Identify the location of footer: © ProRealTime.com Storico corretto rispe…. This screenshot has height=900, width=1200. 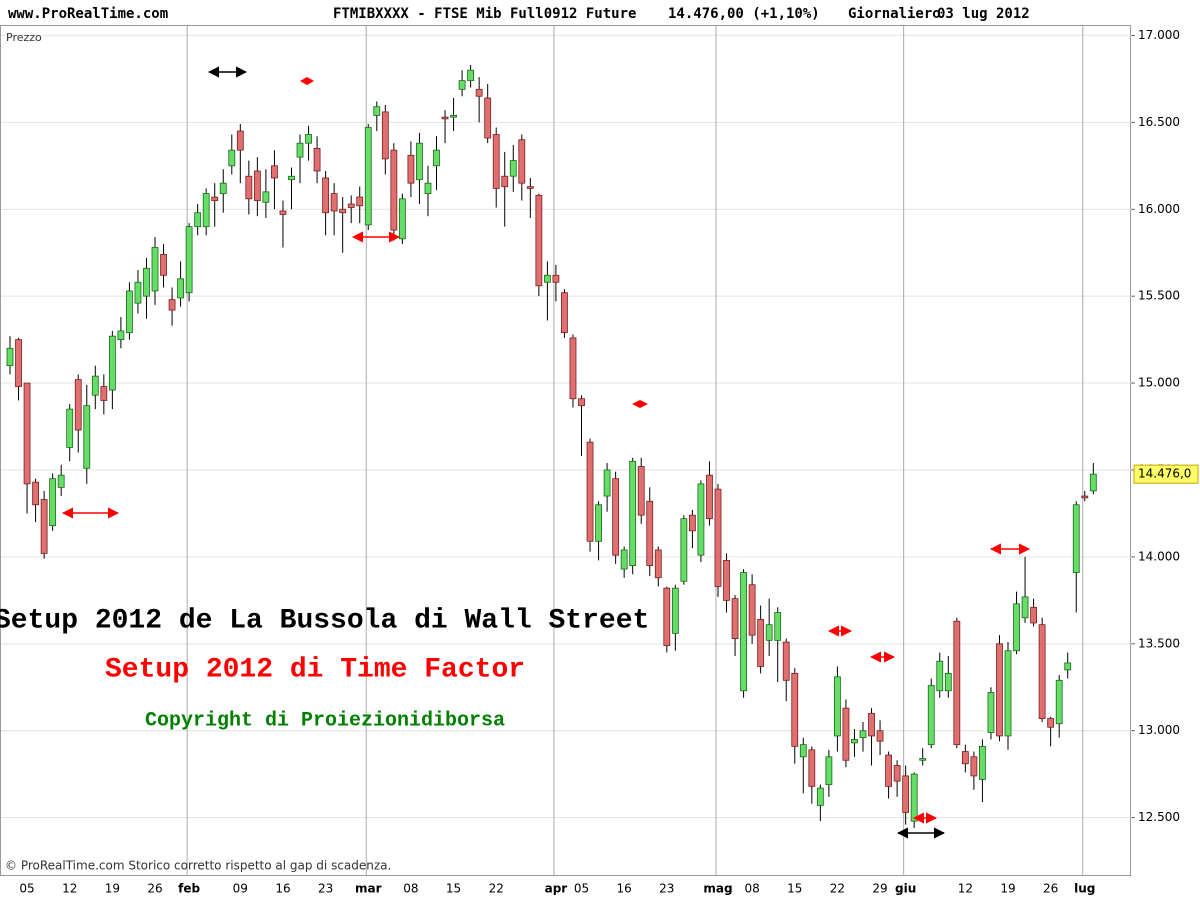
(198, 866).